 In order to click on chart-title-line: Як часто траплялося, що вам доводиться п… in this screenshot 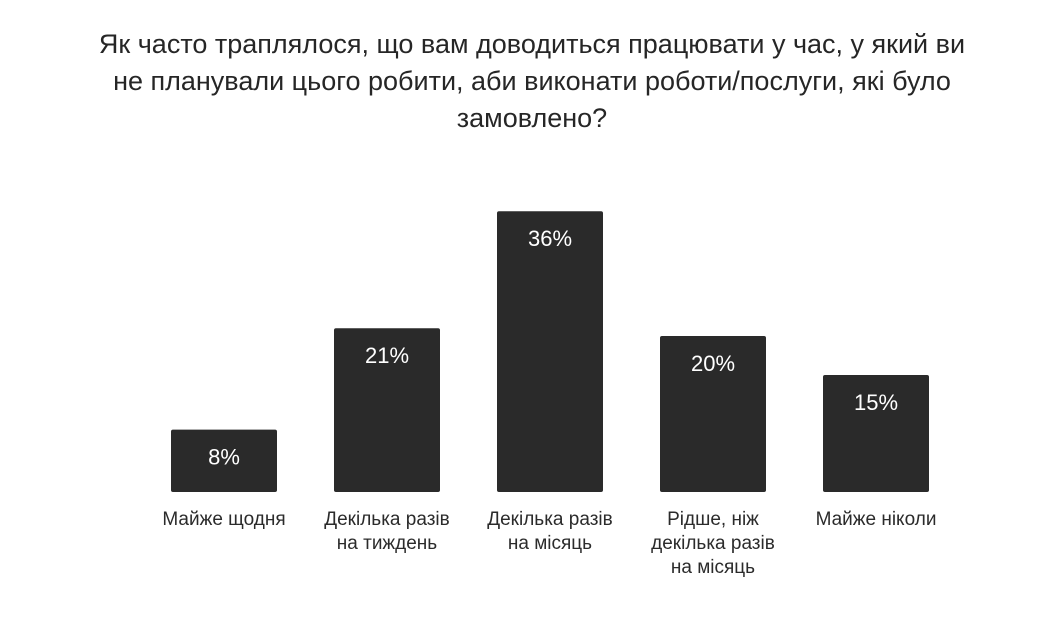, I will do `click(532, 44)`.